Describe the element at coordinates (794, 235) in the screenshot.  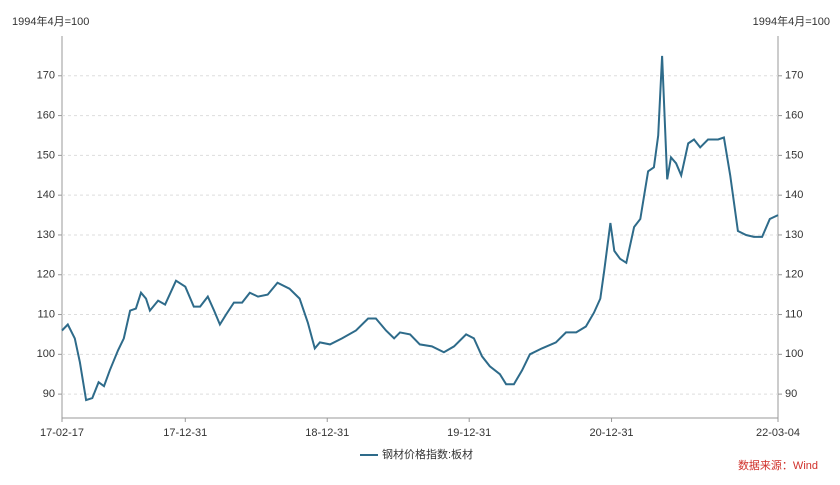
I see `y2-tick-label: 130` at that location.